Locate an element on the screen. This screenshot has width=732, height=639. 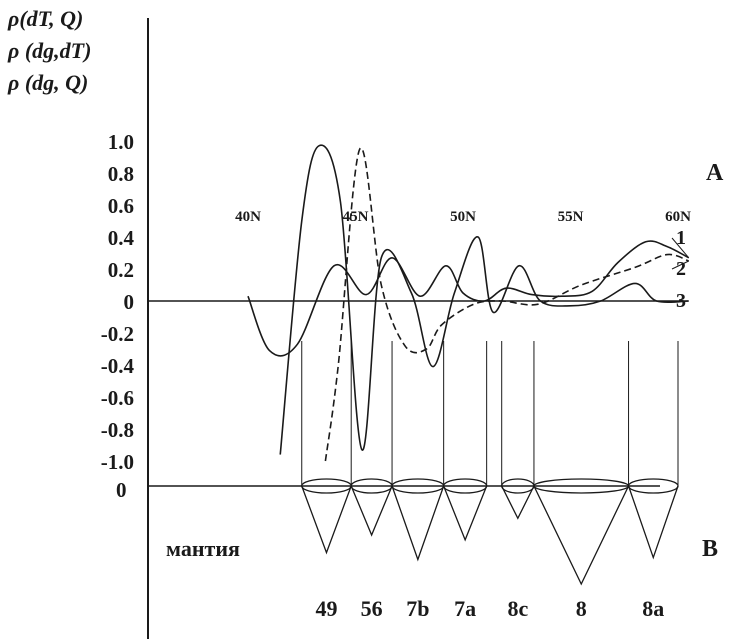
panel-b-zero-label: 0 is located at coordinates (121, 490).